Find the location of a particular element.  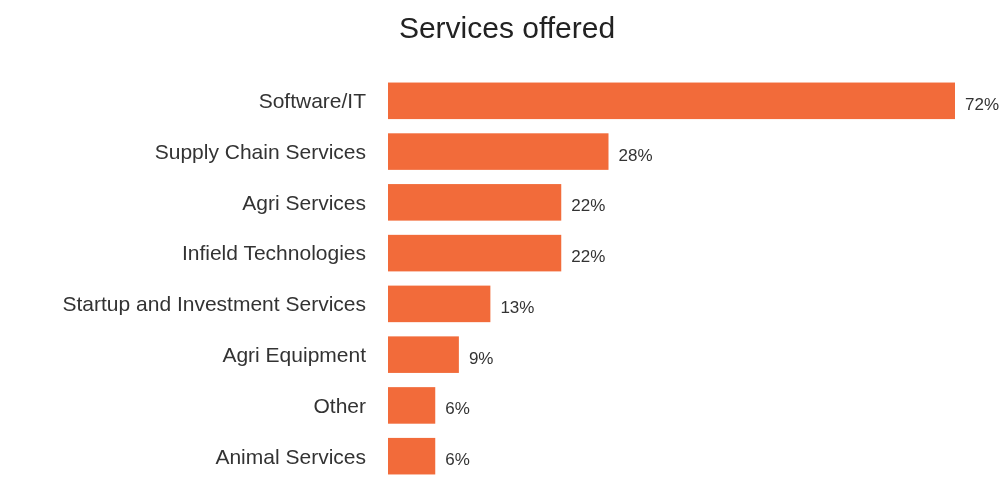

y-tick-label: Software/IT is located at coordinates (312, 101).